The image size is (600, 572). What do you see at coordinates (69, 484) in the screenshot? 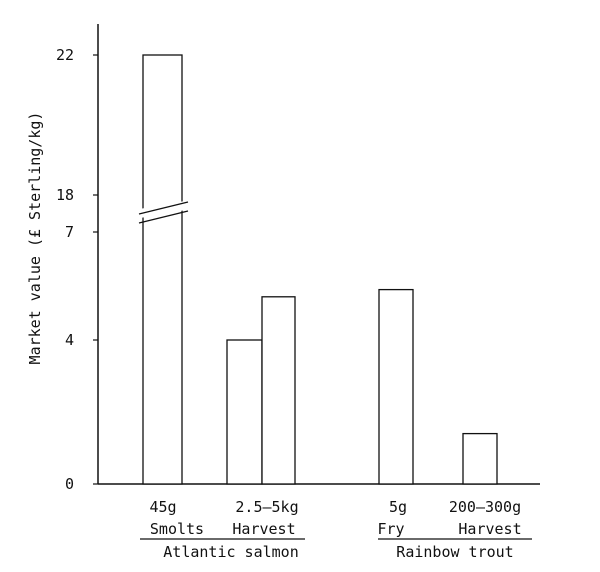
I see `y-tick-label: 0` at bounding box center [69, 484].